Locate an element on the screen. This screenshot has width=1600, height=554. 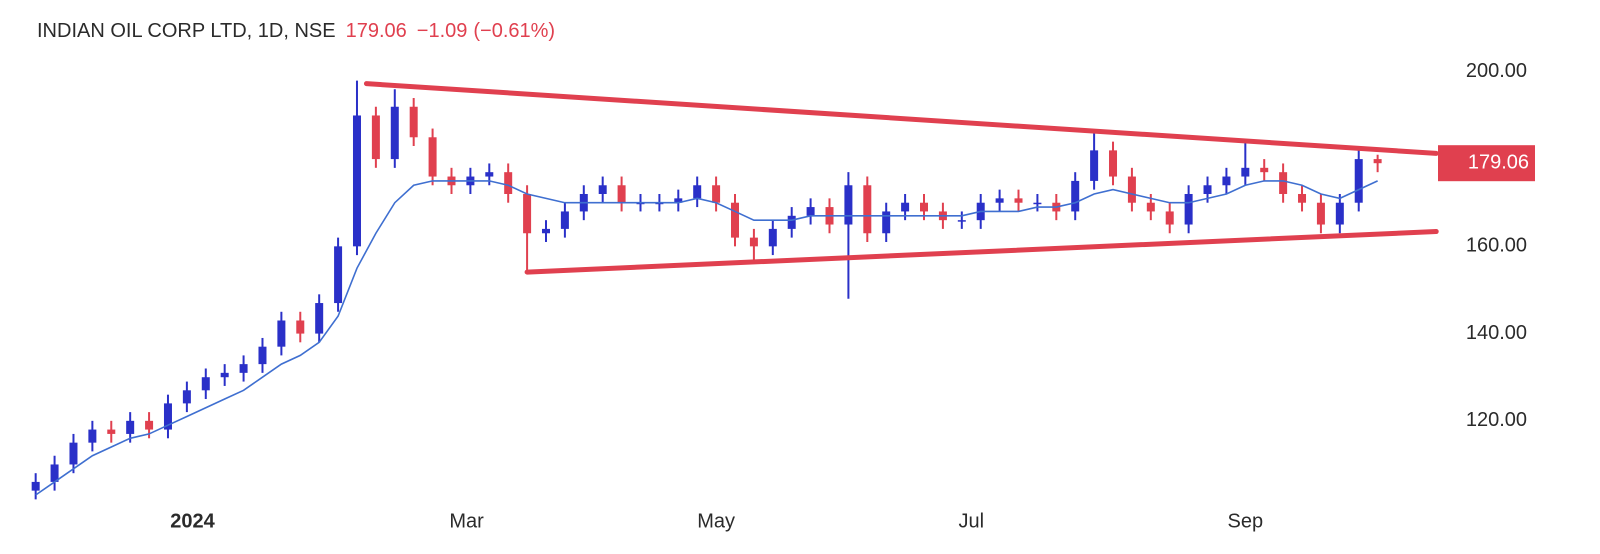
y-tick-label: 200.00 is located at coordinates (1496, 71).